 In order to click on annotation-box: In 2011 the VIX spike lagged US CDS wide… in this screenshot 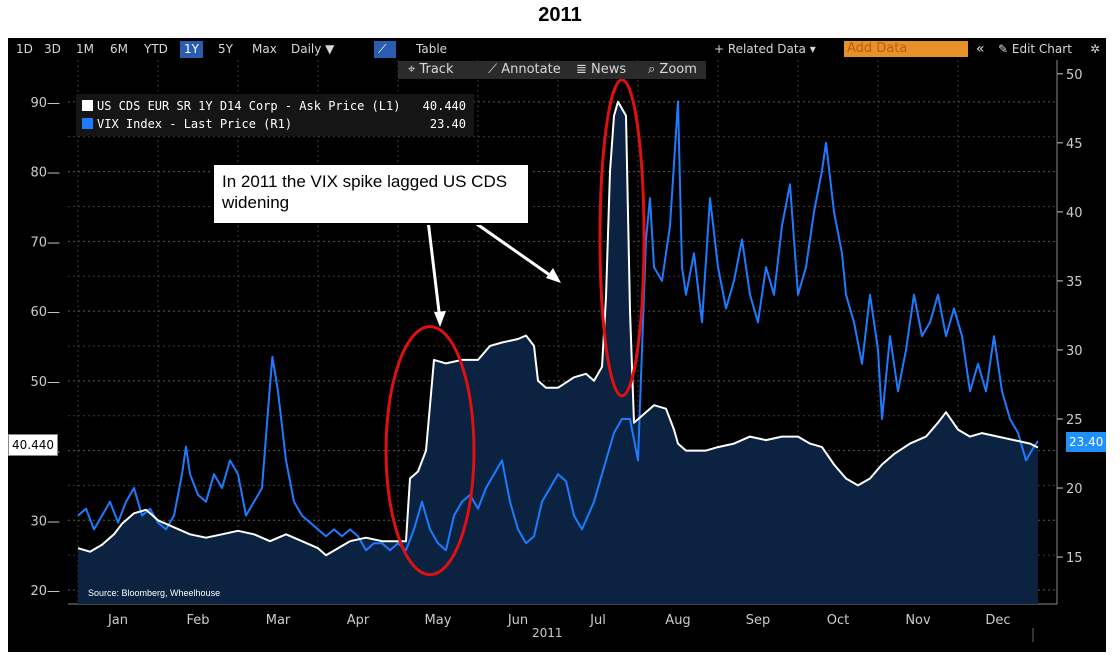, I will do `click(371, 194)`.